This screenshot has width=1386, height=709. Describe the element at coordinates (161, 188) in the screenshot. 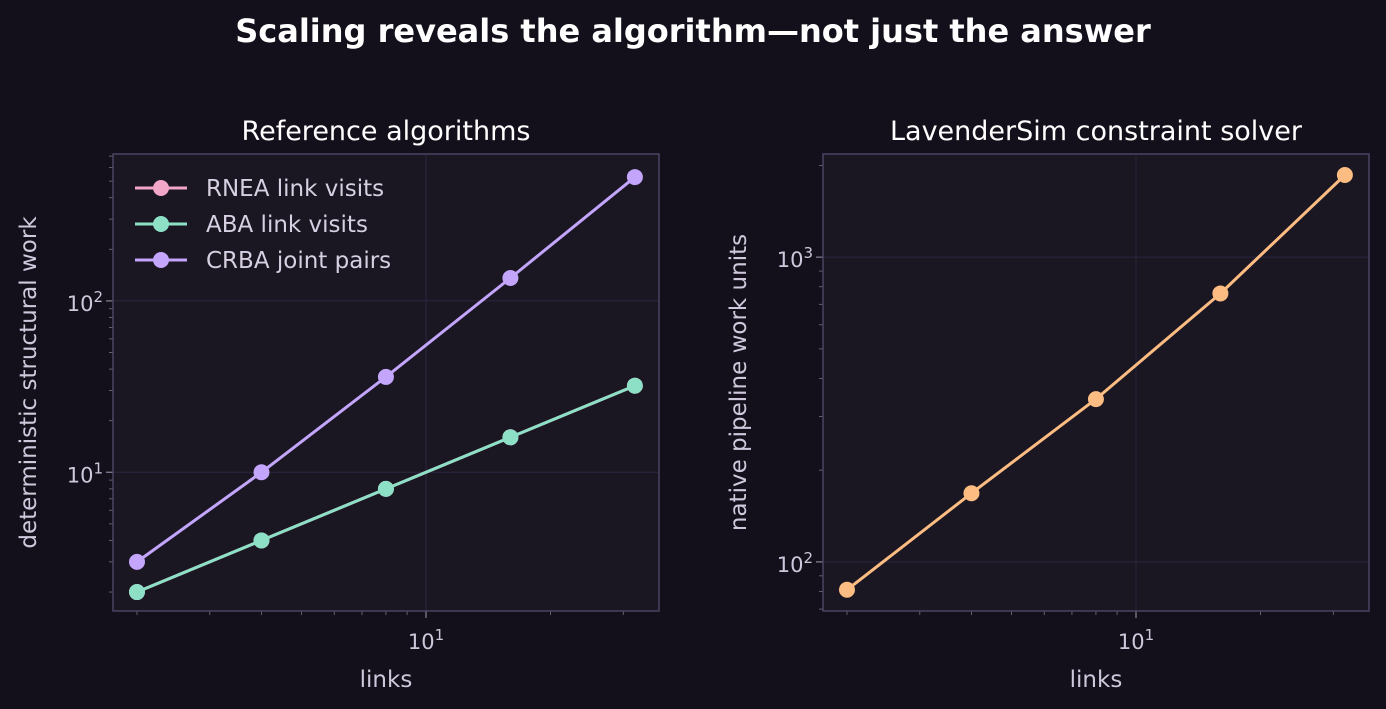

I see `legend-marker-rnea` at that location.